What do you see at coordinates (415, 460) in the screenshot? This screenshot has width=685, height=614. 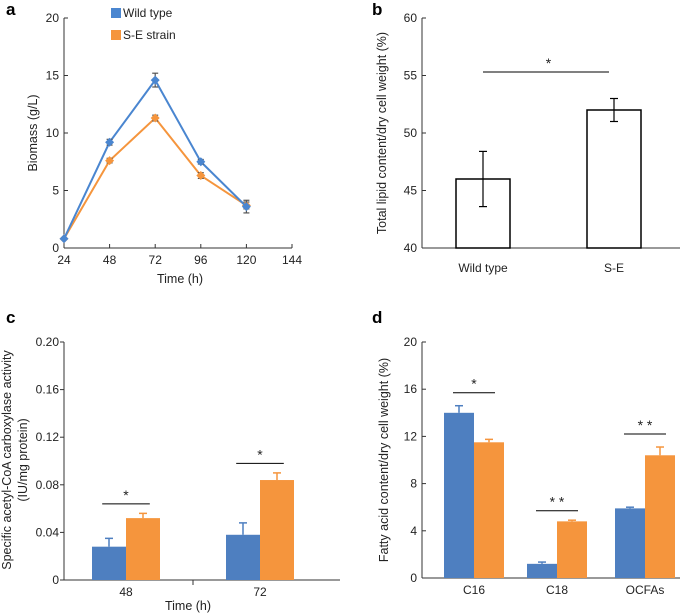 I see `panel-d-y-ticks: 0 4 8 12 16 20` at bounding box center [415, 460].